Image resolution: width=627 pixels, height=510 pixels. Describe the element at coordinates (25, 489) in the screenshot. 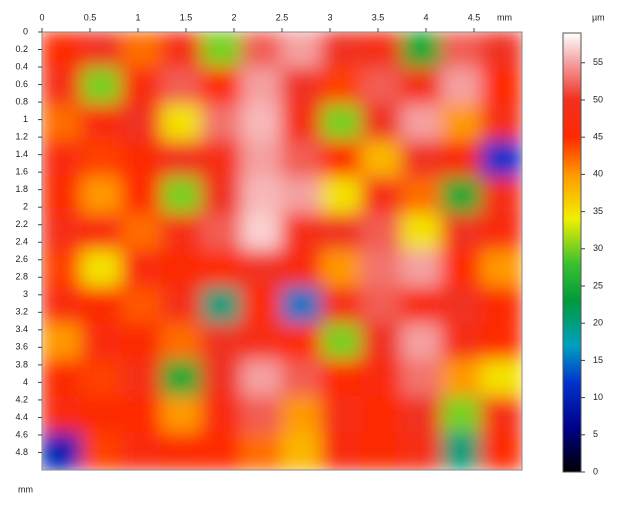

I see `y-unit: mm` at that location.